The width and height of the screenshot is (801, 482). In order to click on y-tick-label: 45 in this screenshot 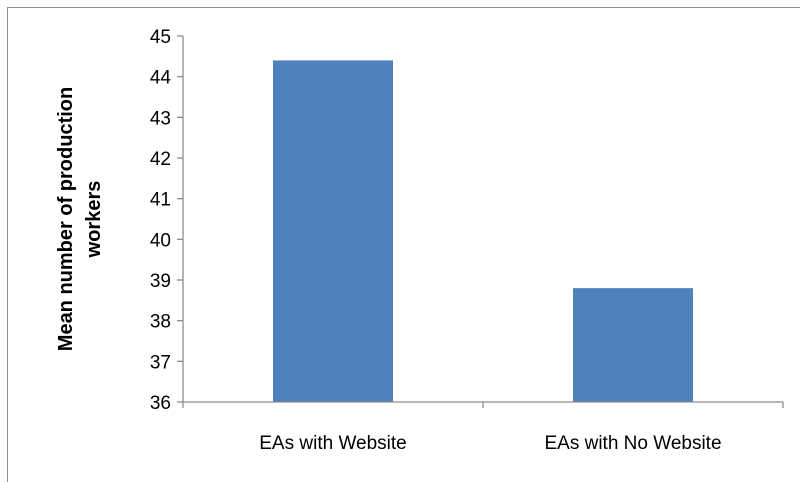, I will do `click(160, 37)`.